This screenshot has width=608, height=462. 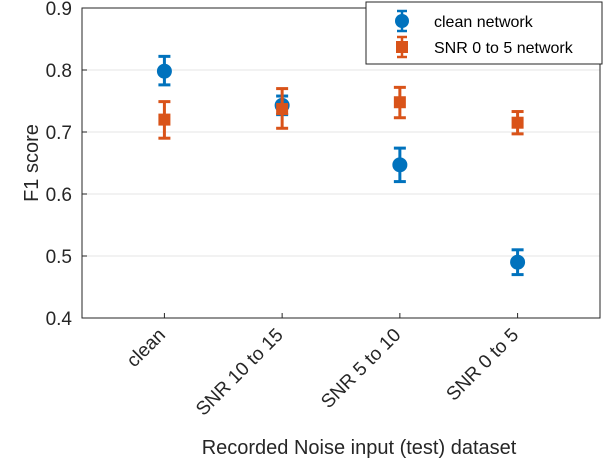 I want to click on legend-marker-circle, so click(x=402, y=21).